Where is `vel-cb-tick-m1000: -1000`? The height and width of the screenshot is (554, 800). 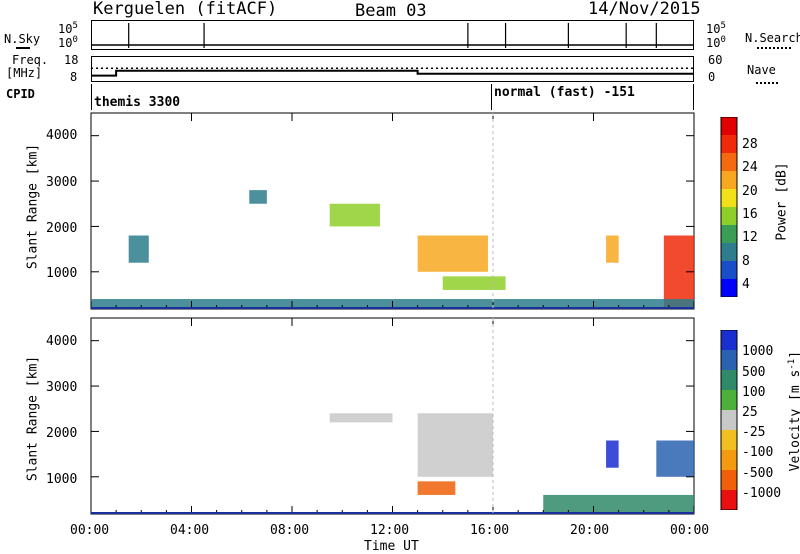 vel-cb-tick-m1000: -1000 is located at coordinates (762, 493).